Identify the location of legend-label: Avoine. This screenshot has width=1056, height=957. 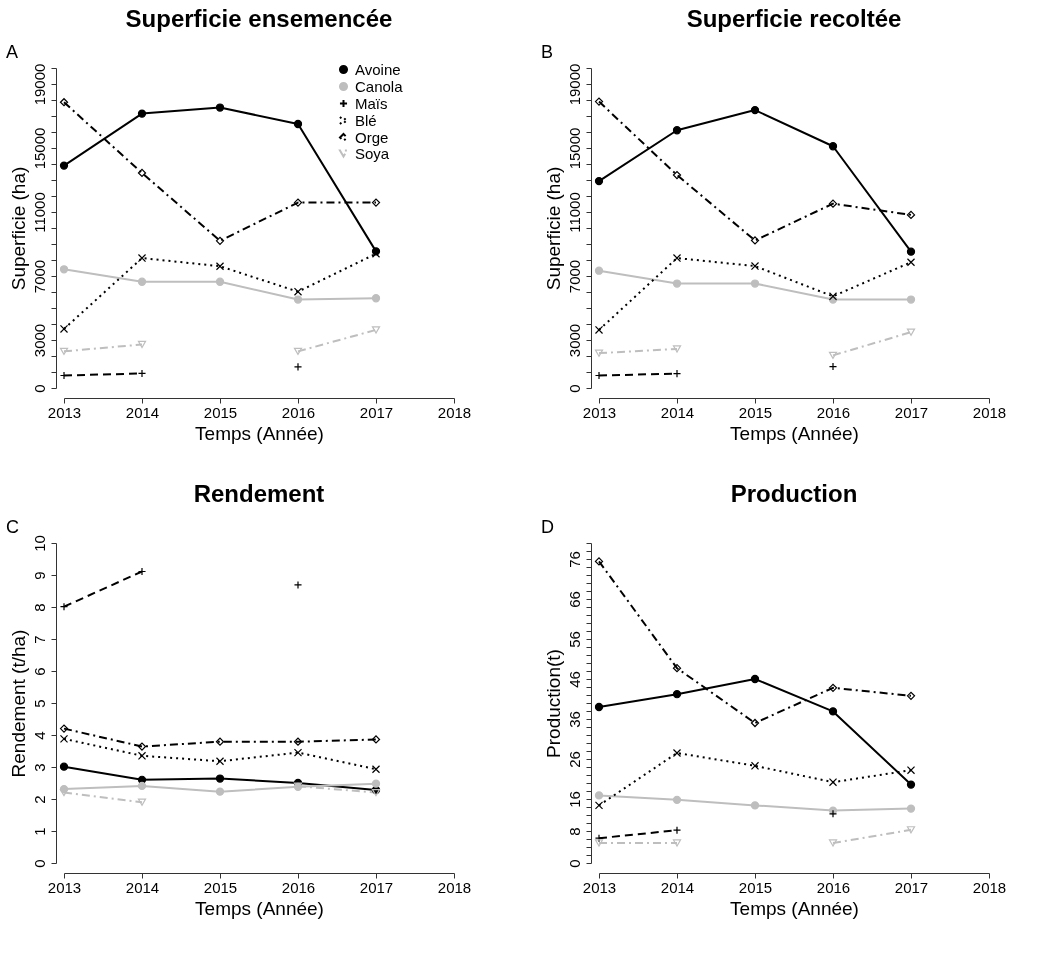
(378, 69).